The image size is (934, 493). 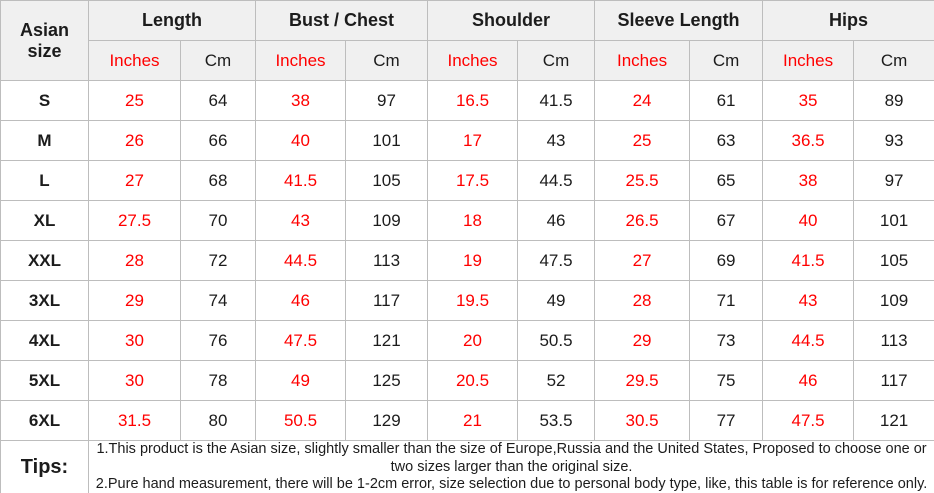 I want to click on measurement-cell: 26, so click(x=134, y=140).